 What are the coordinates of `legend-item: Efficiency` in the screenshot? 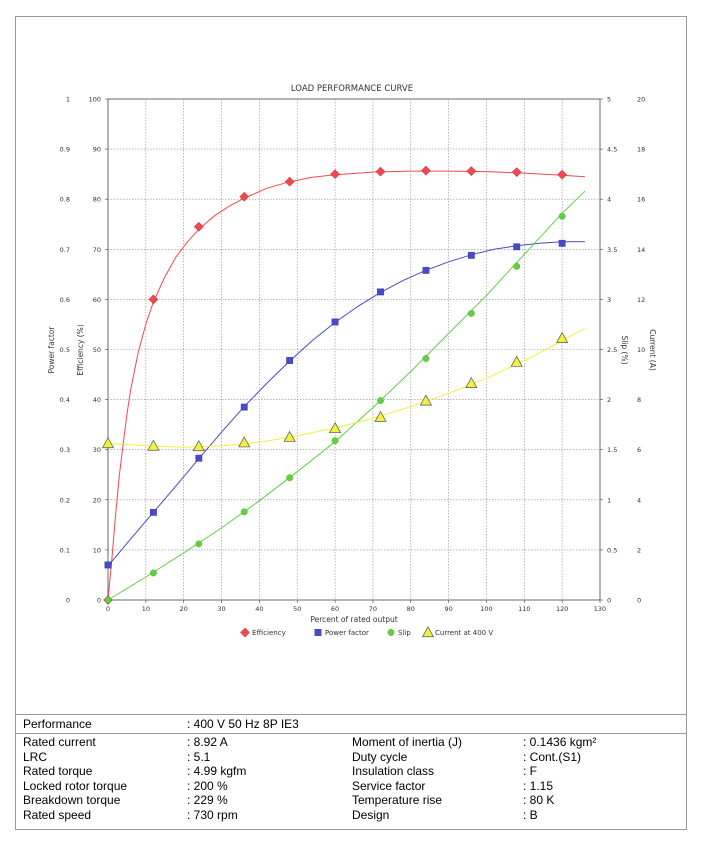 It's located at (263, 632).